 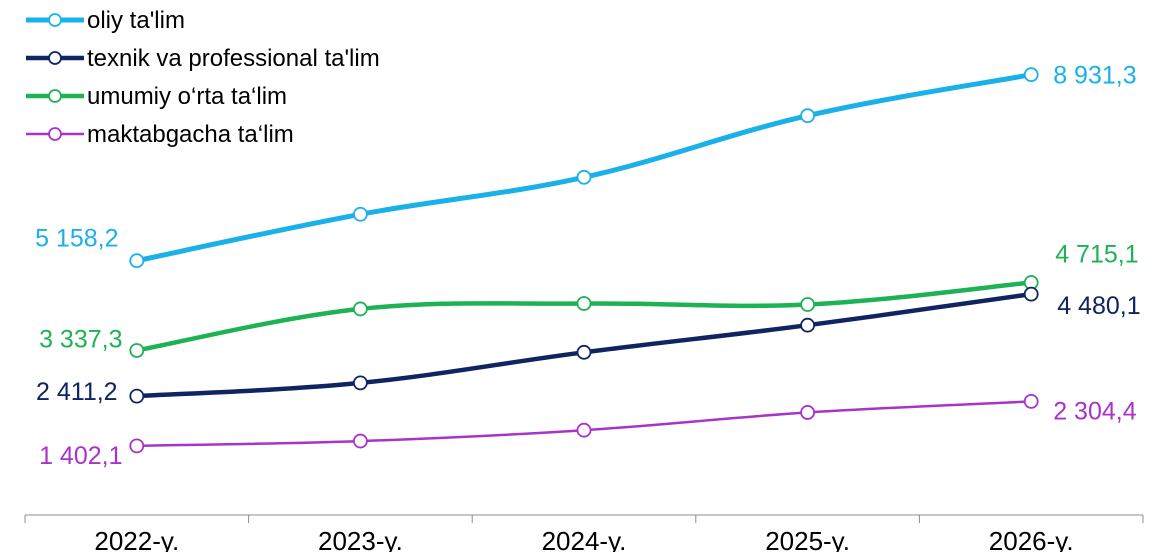 I want to click on legend-item-umumiy-o-rta-ta-lim: umumiy o‘rta ta‘lim, so click(x=156, y=96).